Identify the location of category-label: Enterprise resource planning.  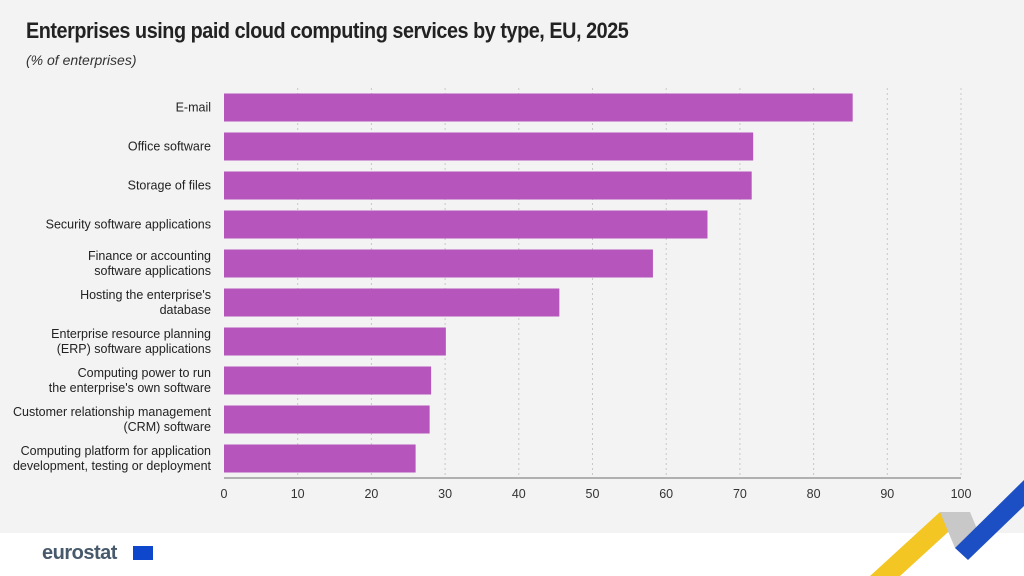
(131, 334).